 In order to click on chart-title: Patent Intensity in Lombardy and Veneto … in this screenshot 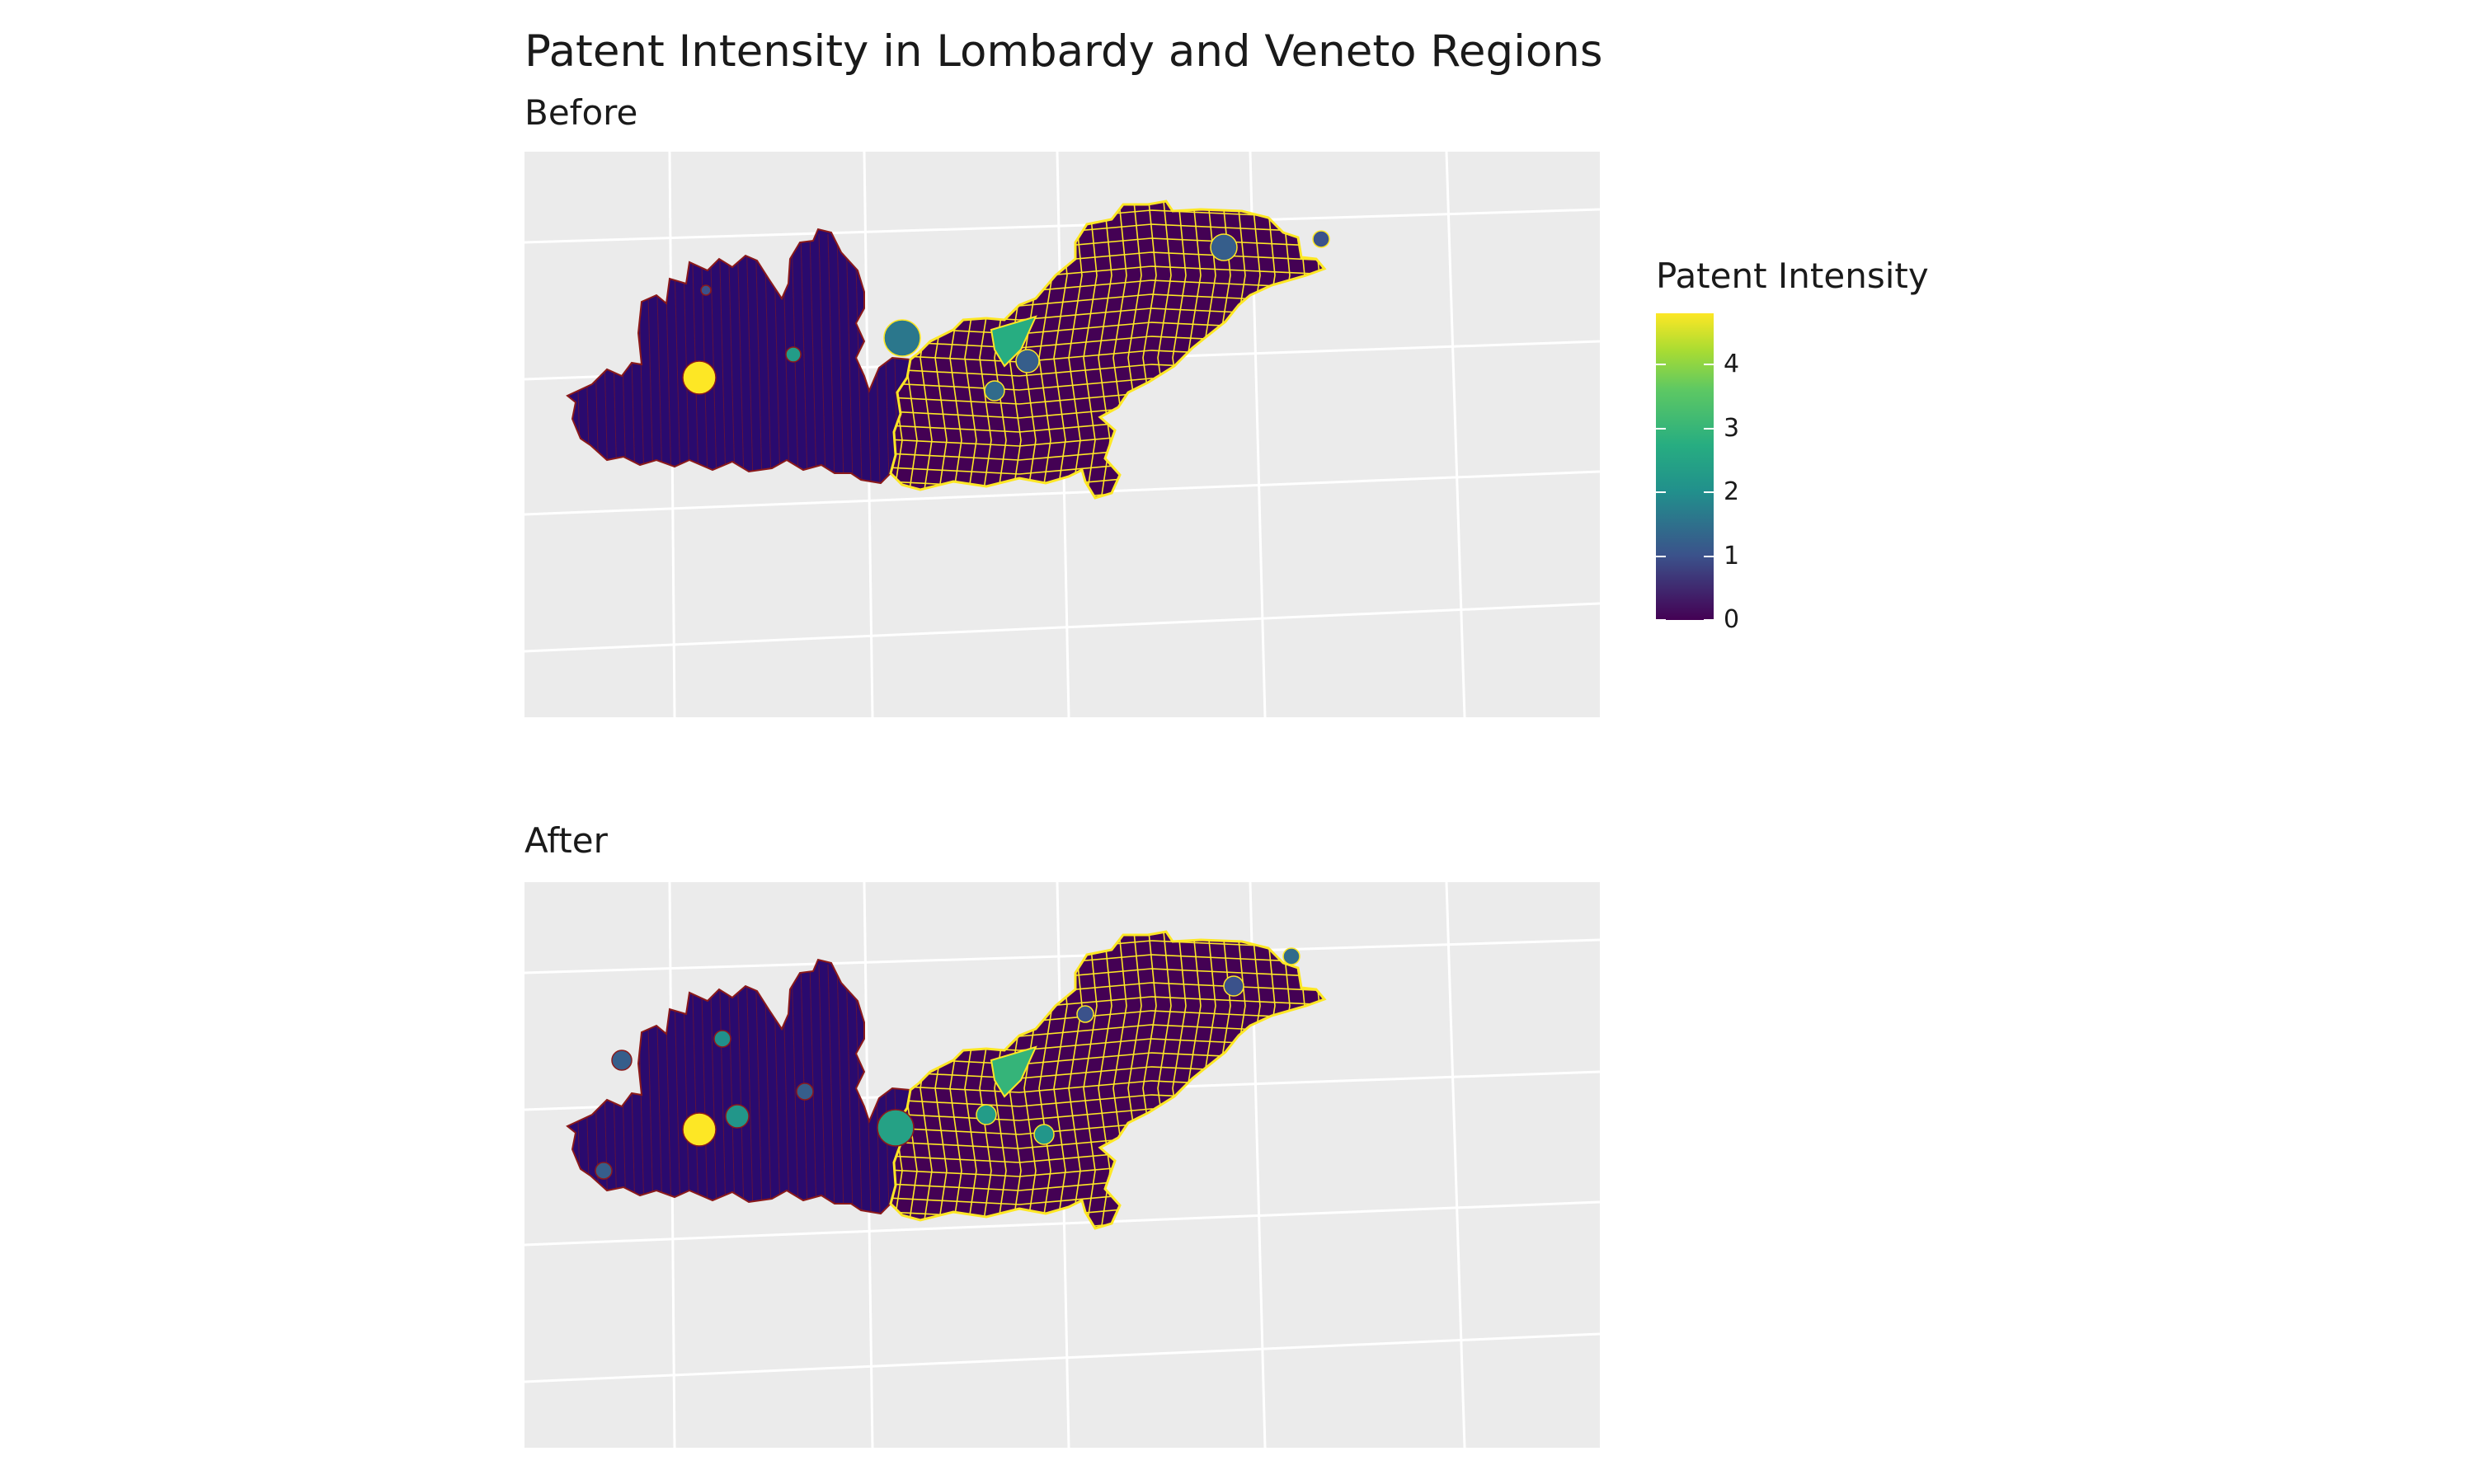, I will do `click(1063, 51)`.